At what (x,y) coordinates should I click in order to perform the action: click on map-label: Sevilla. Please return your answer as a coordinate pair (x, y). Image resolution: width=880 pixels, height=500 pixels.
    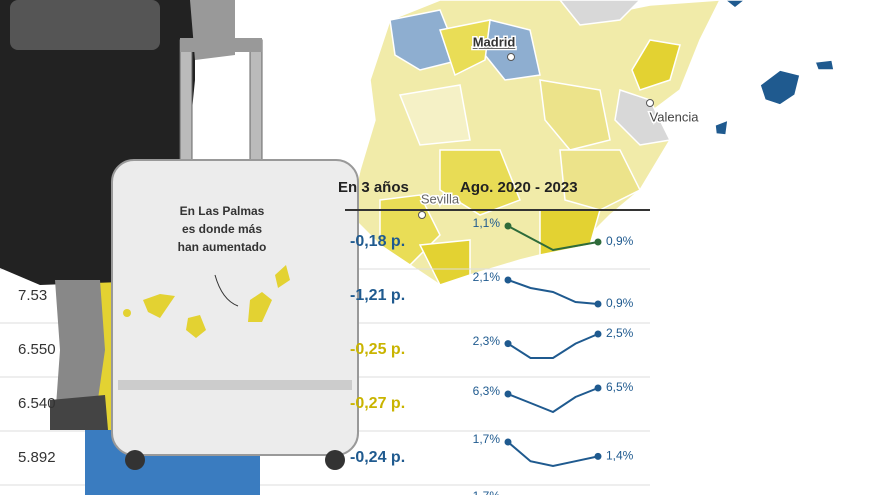
    Looking at the image, I should click on (440, 198).